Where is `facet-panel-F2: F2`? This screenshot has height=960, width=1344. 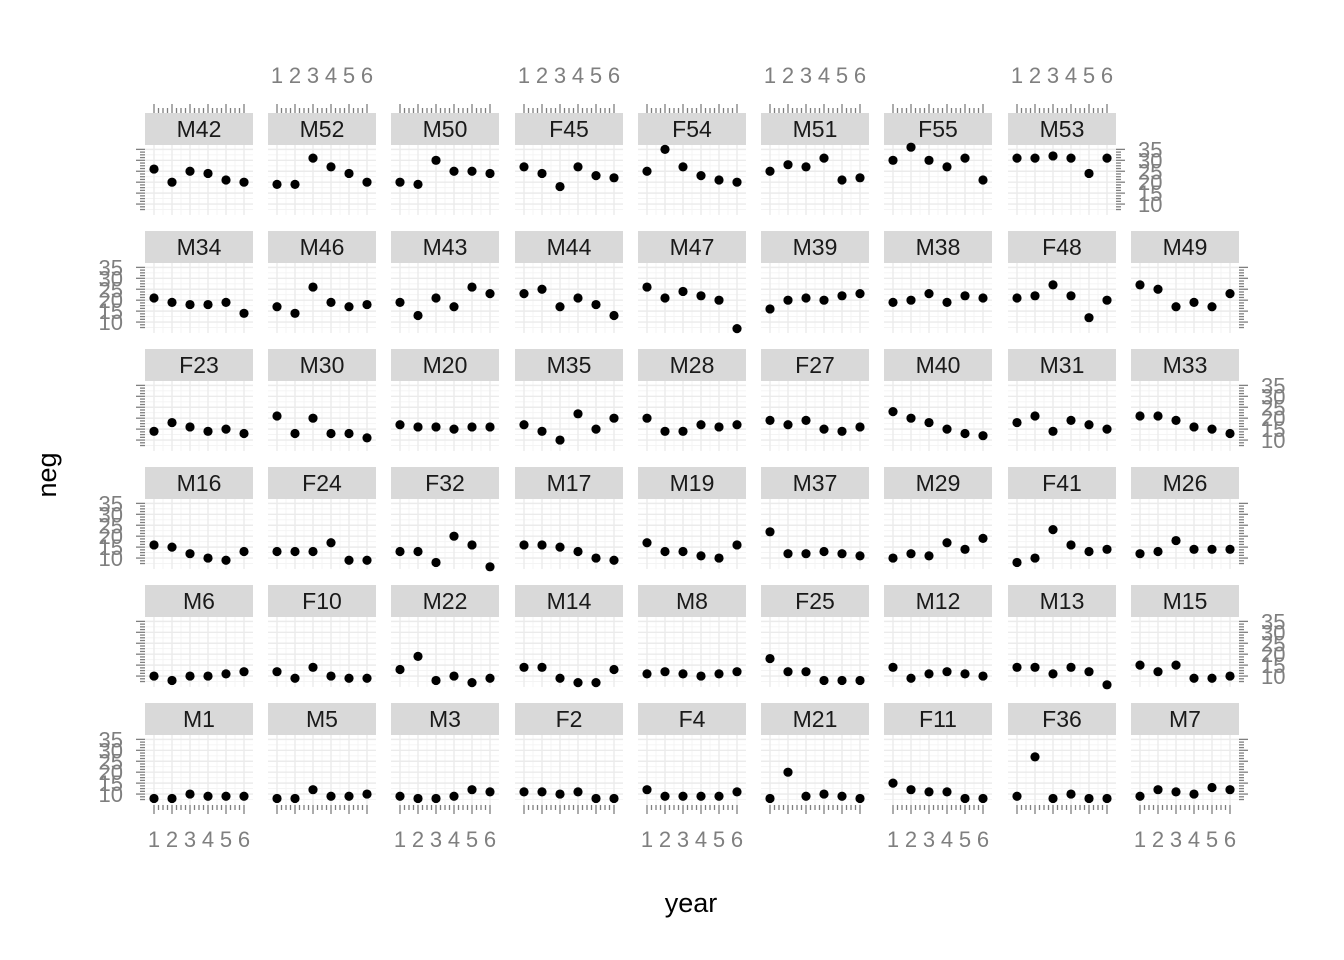
facet-panel-F2: F2 is located at coordinates (569, 754).